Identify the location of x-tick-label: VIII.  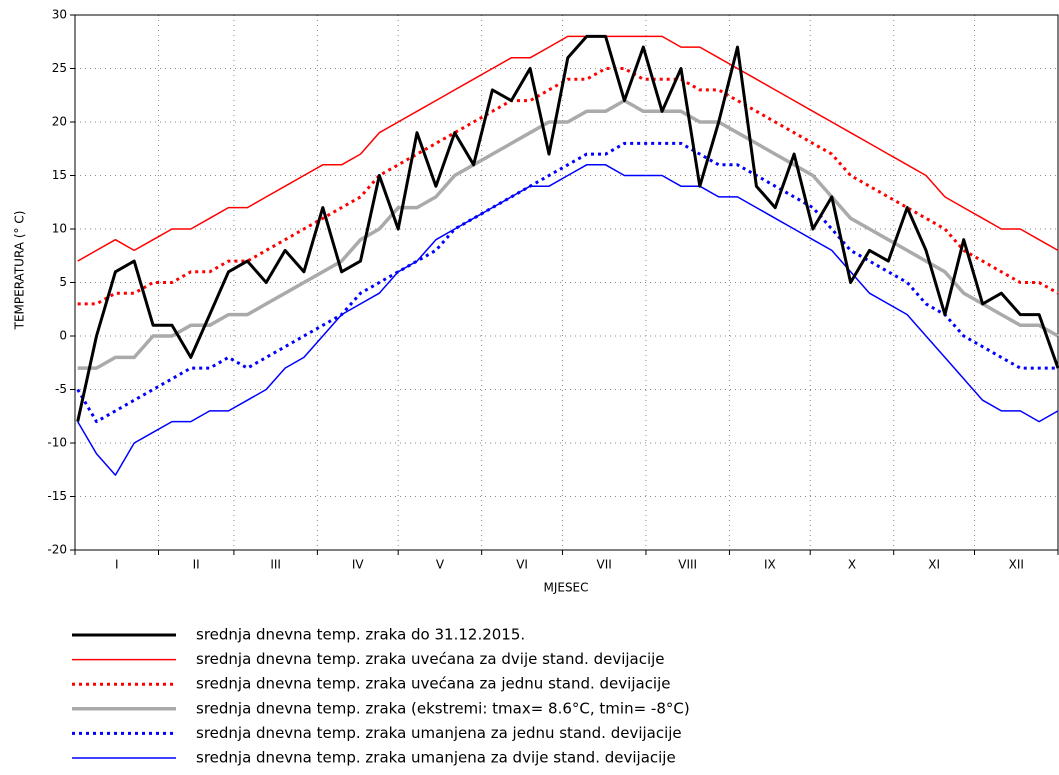
(687, 565).